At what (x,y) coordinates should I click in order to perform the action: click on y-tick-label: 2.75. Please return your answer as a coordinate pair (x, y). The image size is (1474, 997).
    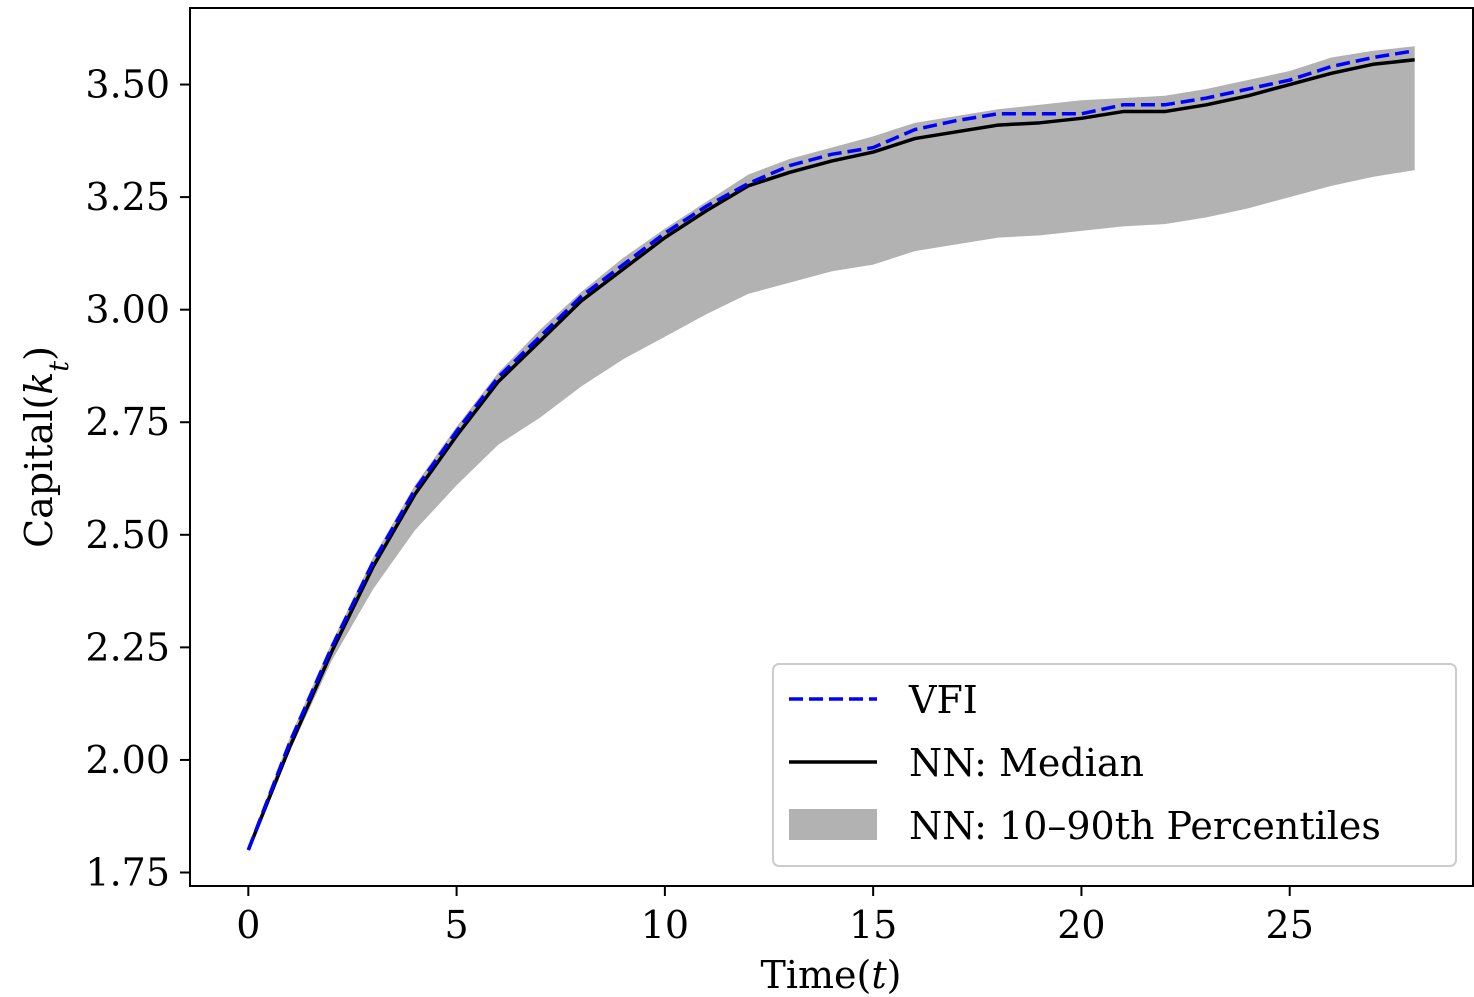
    Looking at the image, I should click on (127, 422).